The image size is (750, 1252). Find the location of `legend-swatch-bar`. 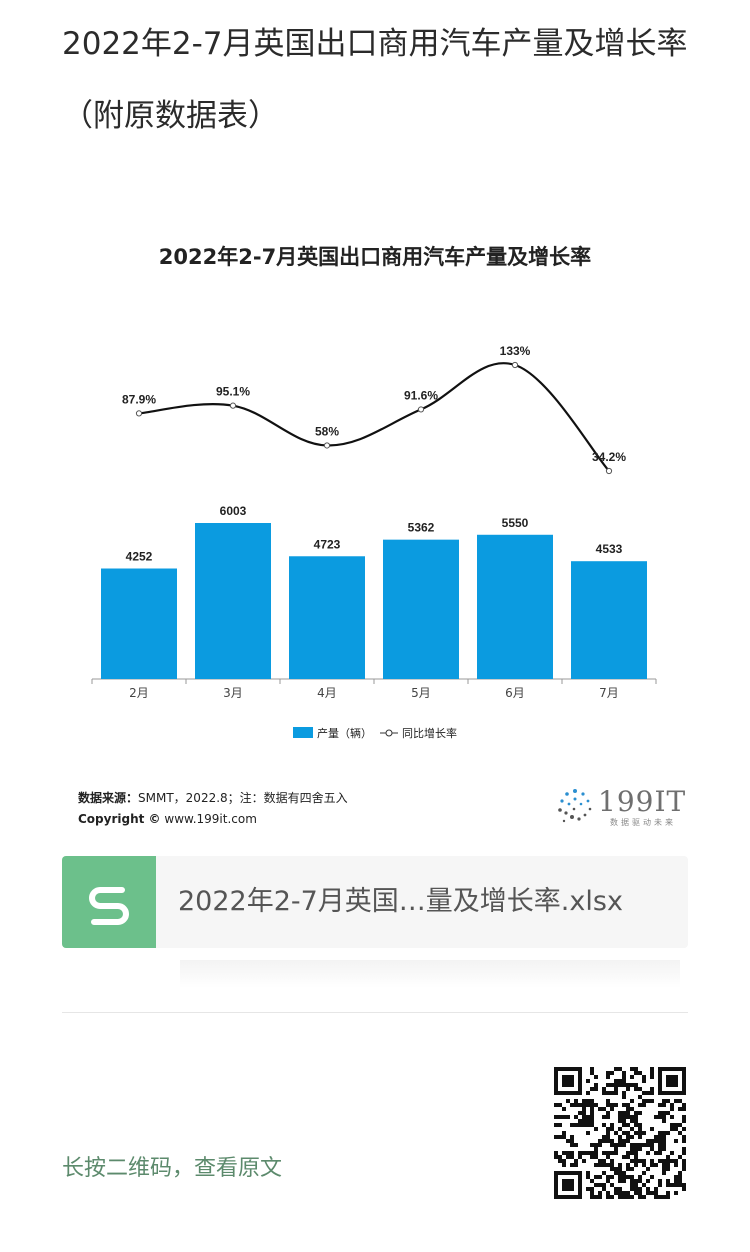

legend-swatch-bar is located at coordinates (303, 732).